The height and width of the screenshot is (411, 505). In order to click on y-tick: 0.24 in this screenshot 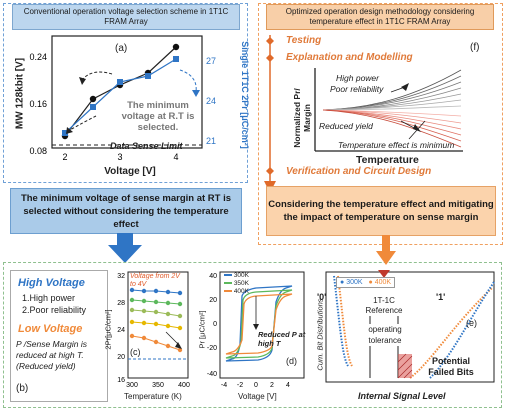, I will do `click(38, 57)`.